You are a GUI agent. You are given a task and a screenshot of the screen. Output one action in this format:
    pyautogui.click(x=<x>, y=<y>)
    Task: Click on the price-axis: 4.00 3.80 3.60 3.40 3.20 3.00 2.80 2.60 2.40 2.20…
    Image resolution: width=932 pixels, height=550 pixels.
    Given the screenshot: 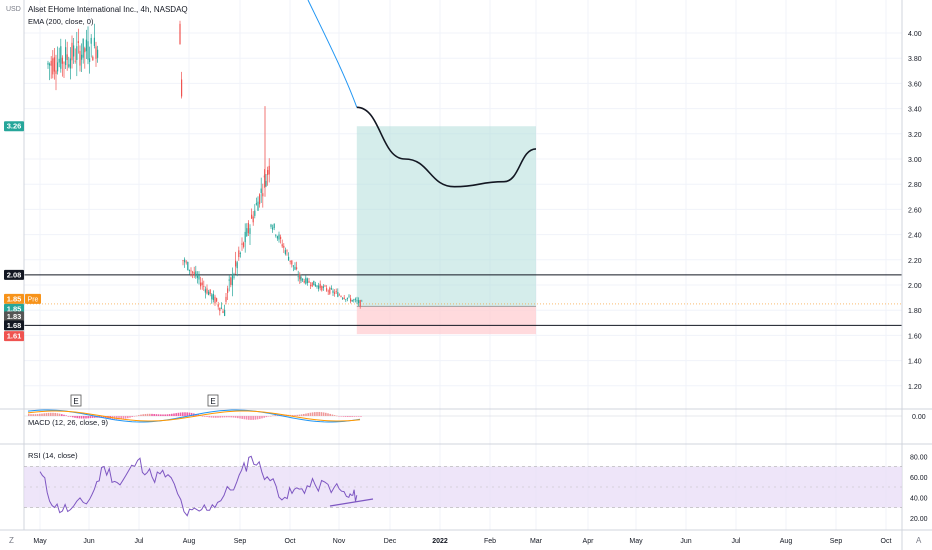 What is the action you would take?
    pyautogui.click(x=915, y=211)
    